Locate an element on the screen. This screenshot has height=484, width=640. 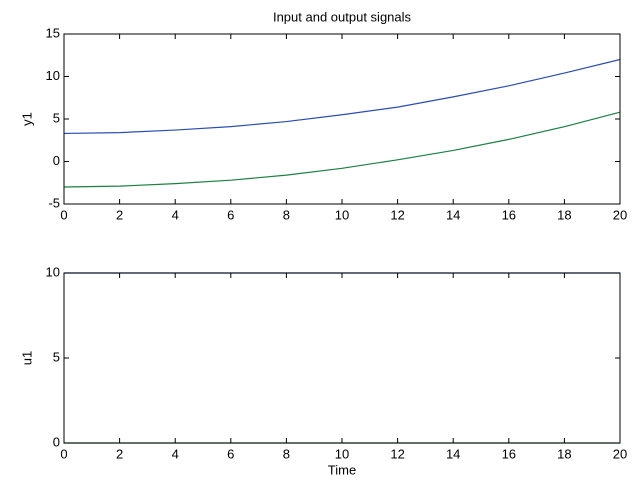
y-axis-label: u1 is located at coordinates (26, 358).